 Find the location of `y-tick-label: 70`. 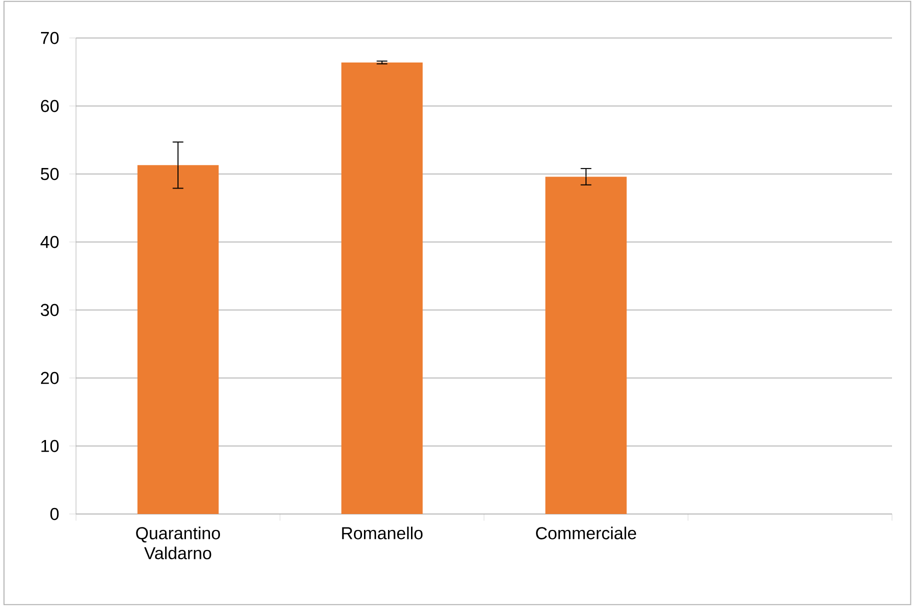

y-tick-label: 70 is located at coordinates (50, 38).